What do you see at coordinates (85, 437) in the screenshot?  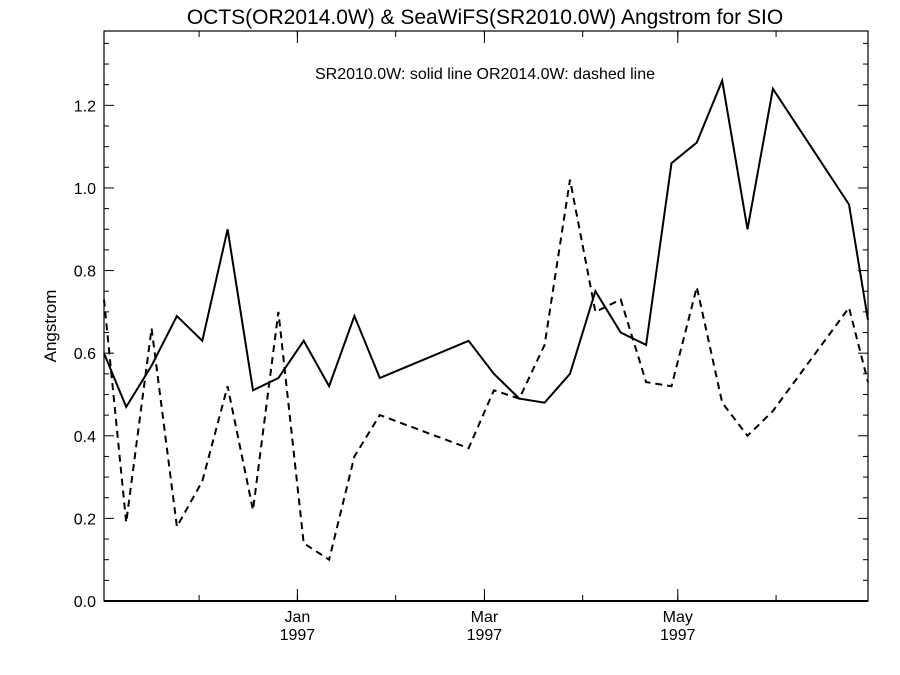 I see `y-tick-label: 0.4` at bounding box center [85, 437].